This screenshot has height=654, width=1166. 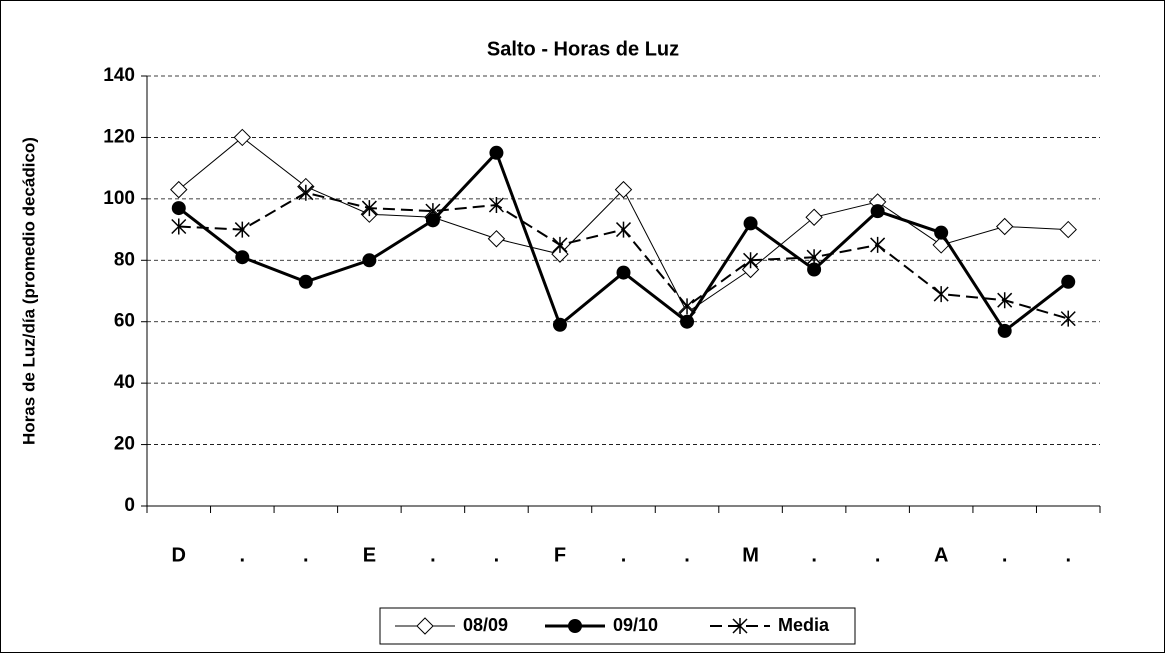 What do you see at coordinates (941, 555) in the screenshot?
I see `x-tick-label: A` at bounding box center [941, 555].